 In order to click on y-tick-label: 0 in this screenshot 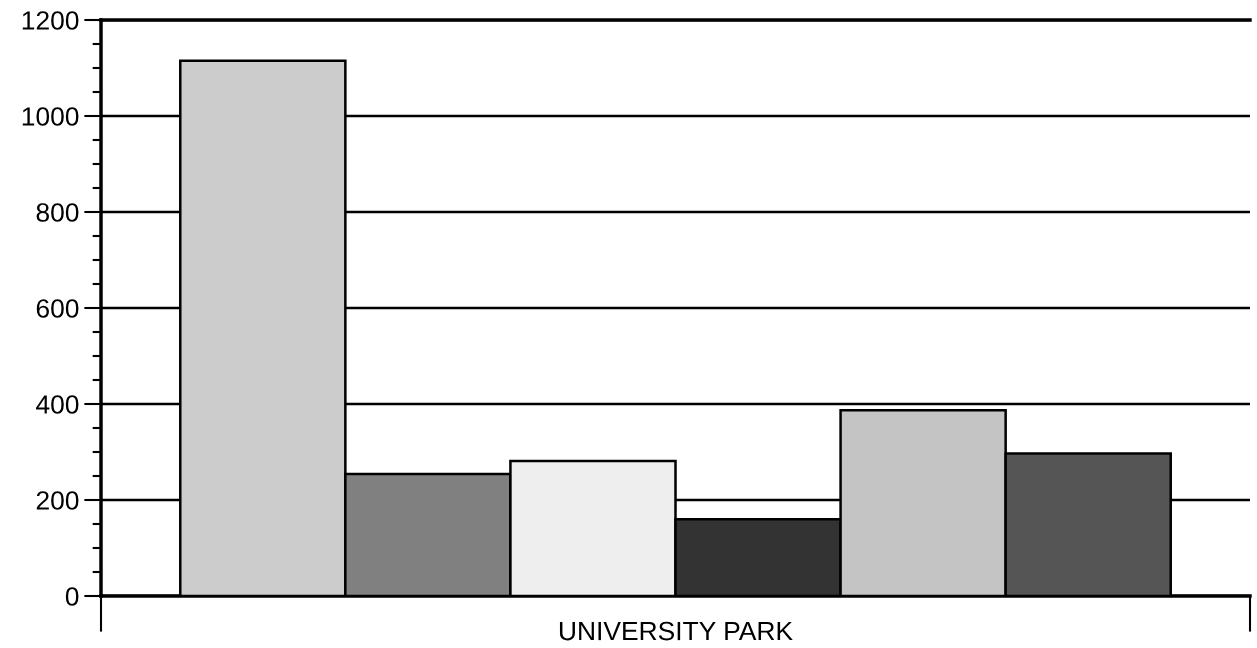, I will do `click(72, 596)`.